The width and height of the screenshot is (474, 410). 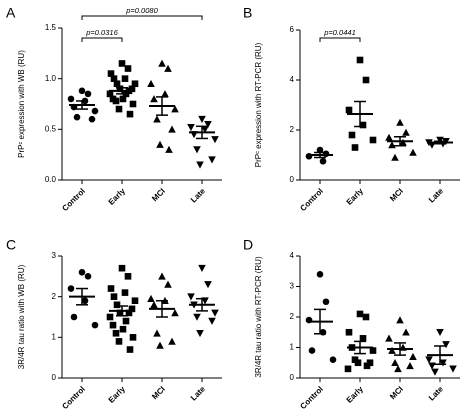 What do you see at coordinates (142, 17) in the screenshot?
I see `significance-bracket` at bounding box center [142, 17].